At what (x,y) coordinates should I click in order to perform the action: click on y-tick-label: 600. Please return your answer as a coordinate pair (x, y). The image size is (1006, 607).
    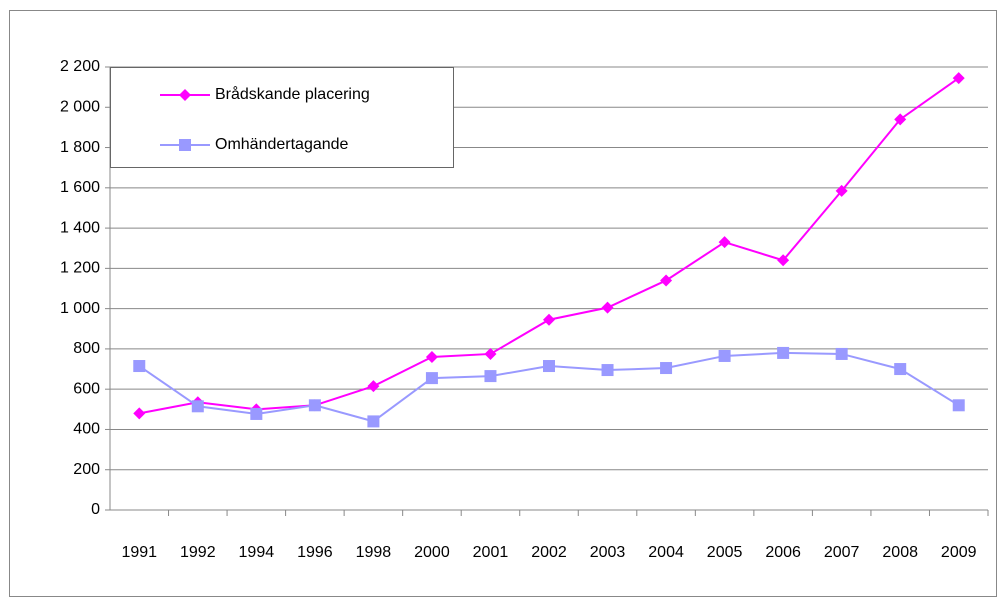
    Looking at the image, I should click on (86, 388).